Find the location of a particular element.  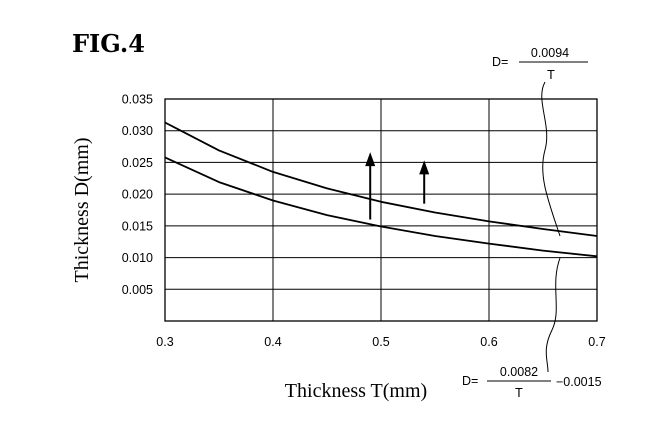

y-tick-label: 0.020 is located at coordinates (137, 195).